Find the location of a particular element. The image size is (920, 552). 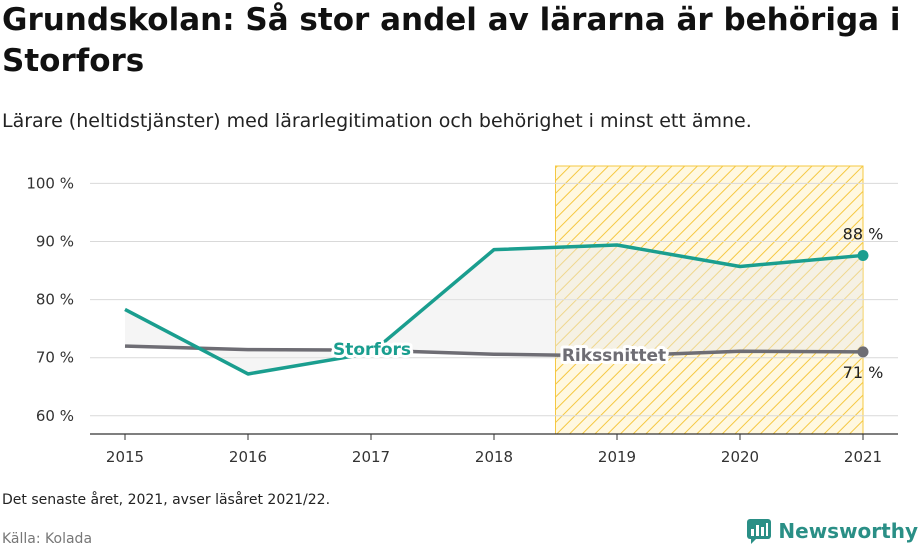

y-tick-label: 60 % is located at coordinates (55, 416).